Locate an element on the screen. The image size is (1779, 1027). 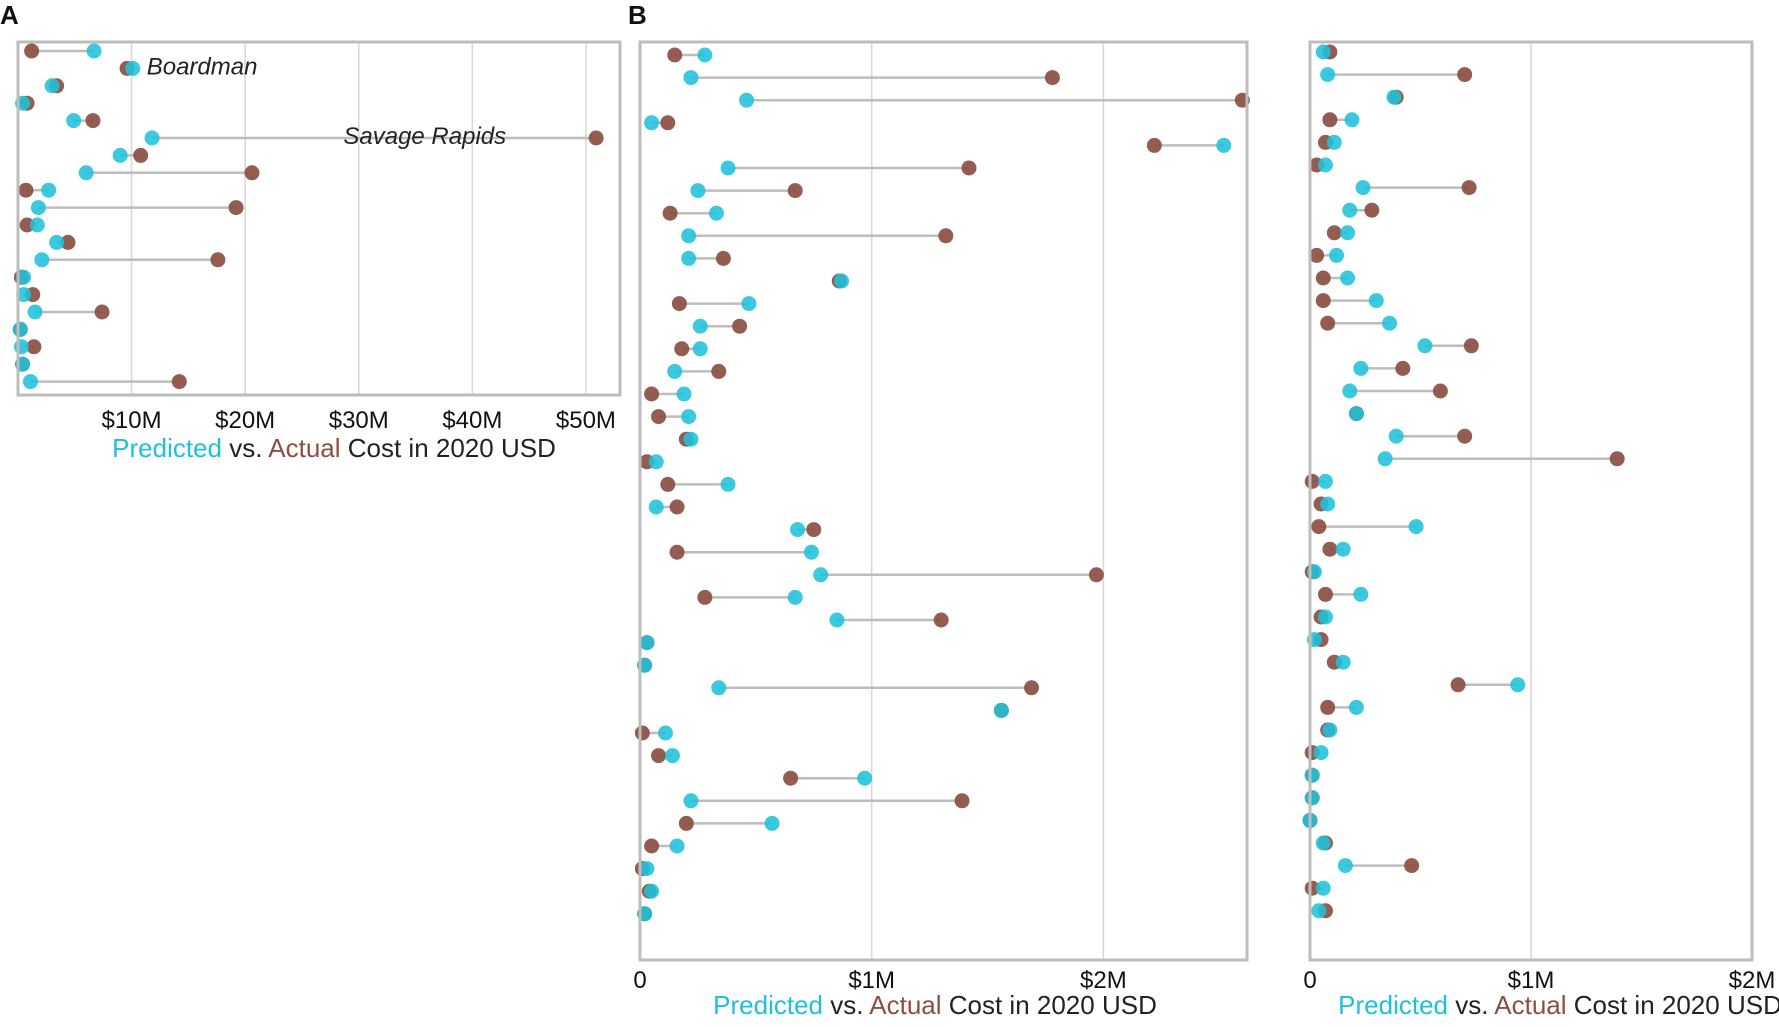
x-axis-label-b2: Predicted vs. Actual Cost in 2020 USD is located at coordinates (1558, 1005).